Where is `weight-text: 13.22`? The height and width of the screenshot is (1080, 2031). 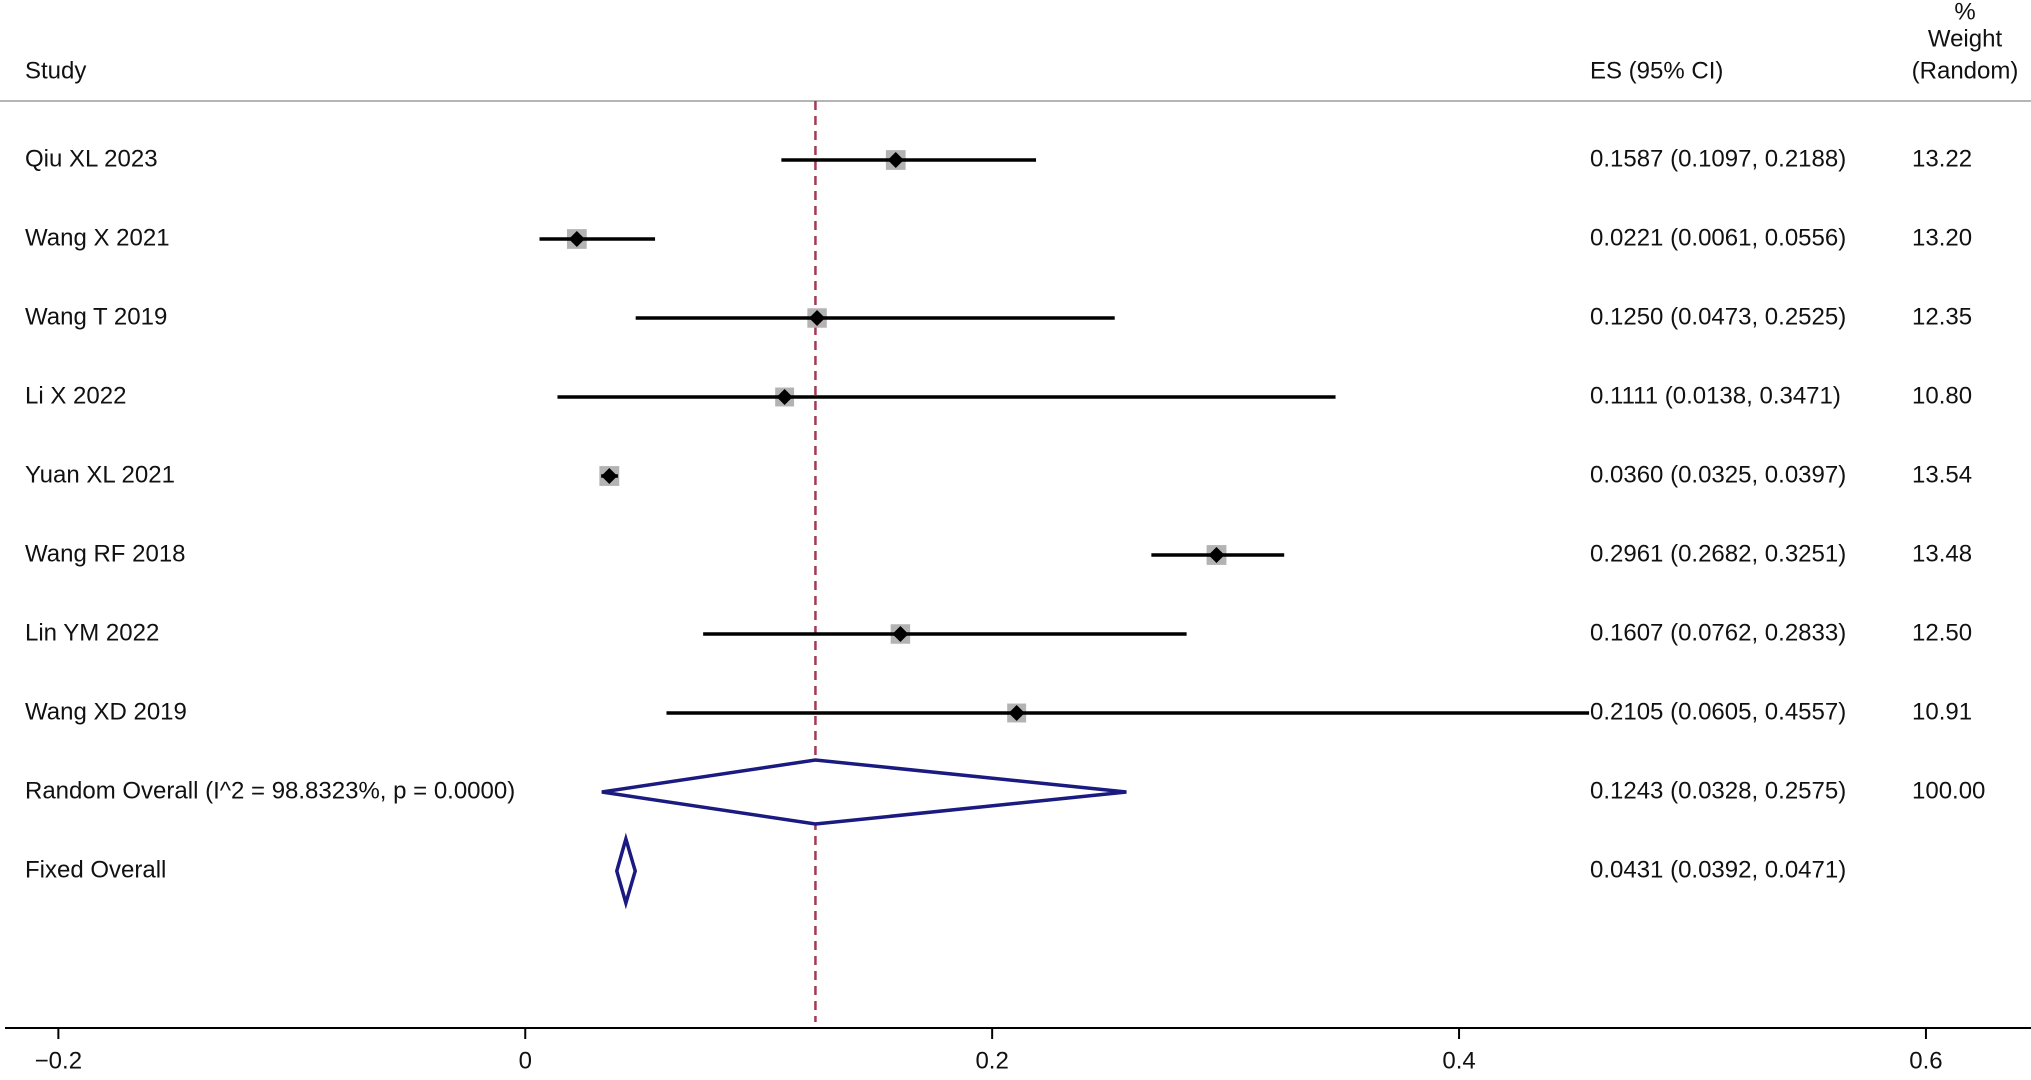
weight-text: 13.22 is located at coordinates (1942, 158).